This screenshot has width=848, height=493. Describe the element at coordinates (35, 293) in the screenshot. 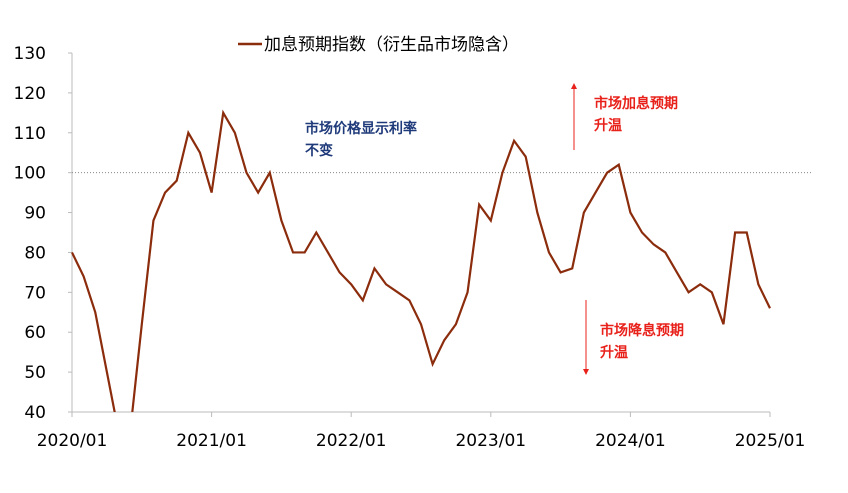

I see `y-tick-label: 70` at that location.